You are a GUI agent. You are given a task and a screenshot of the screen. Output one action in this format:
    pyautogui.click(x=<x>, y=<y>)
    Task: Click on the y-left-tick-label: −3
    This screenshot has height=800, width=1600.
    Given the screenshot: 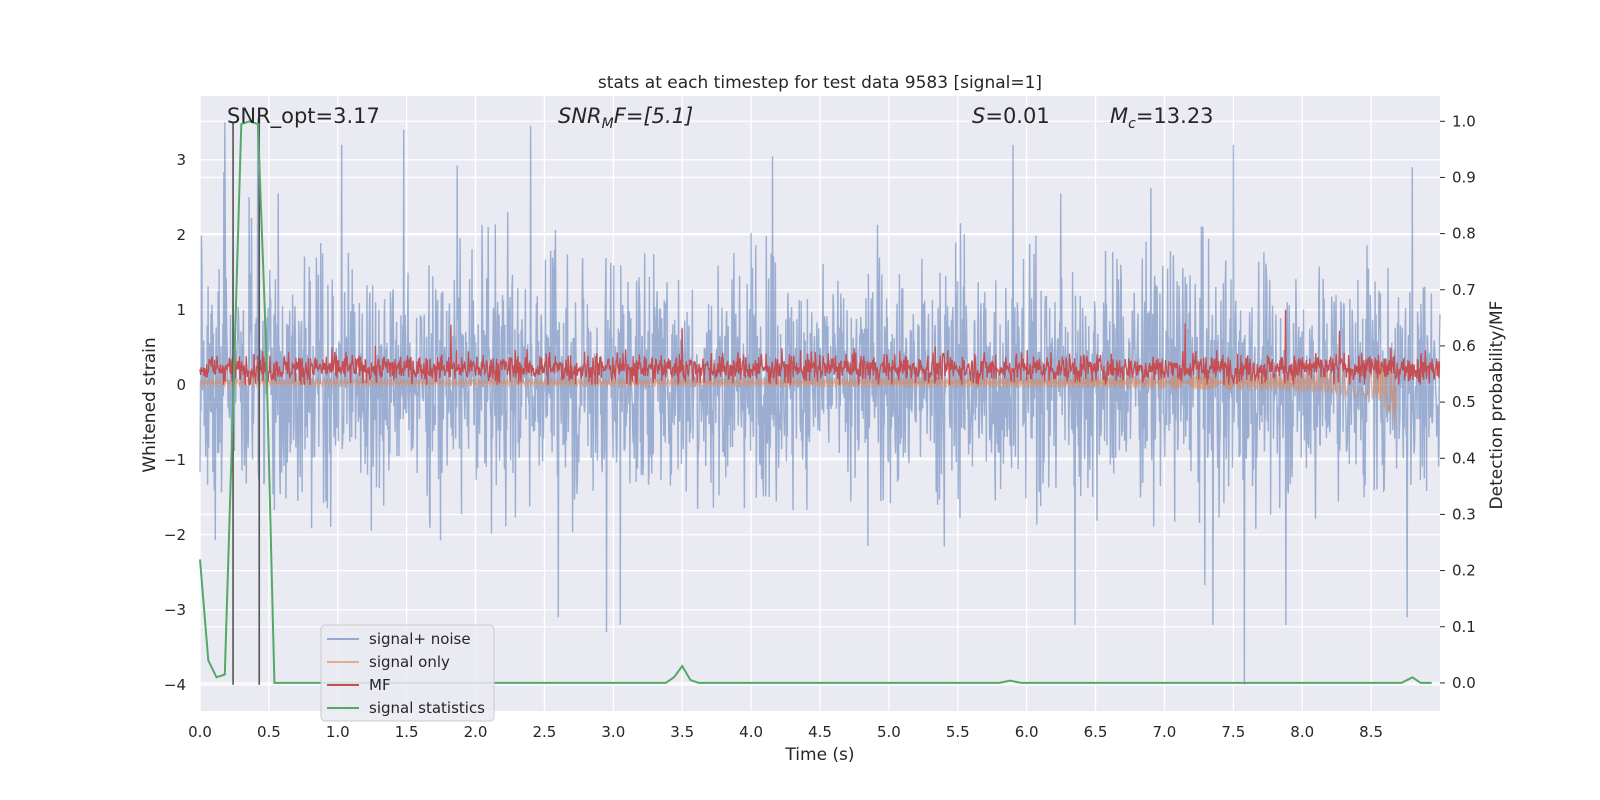 What is the action you would take?
    pyautogui.click(x=175, y=610)
    